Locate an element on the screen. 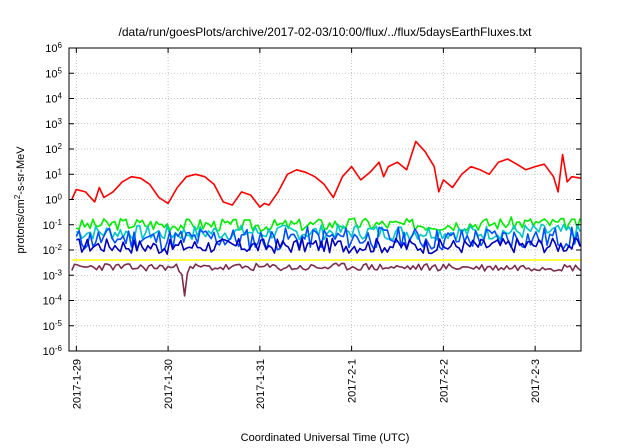  y-tick-exponent: -1 is located at coordinates (59, 221).